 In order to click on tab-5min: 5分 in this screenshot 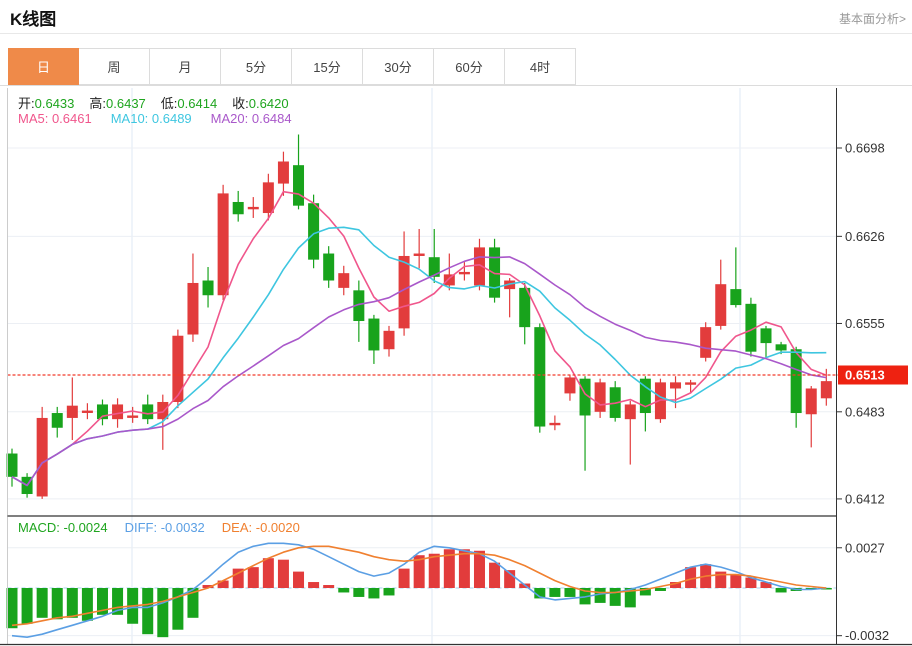, I will do `click(256, 66)`.